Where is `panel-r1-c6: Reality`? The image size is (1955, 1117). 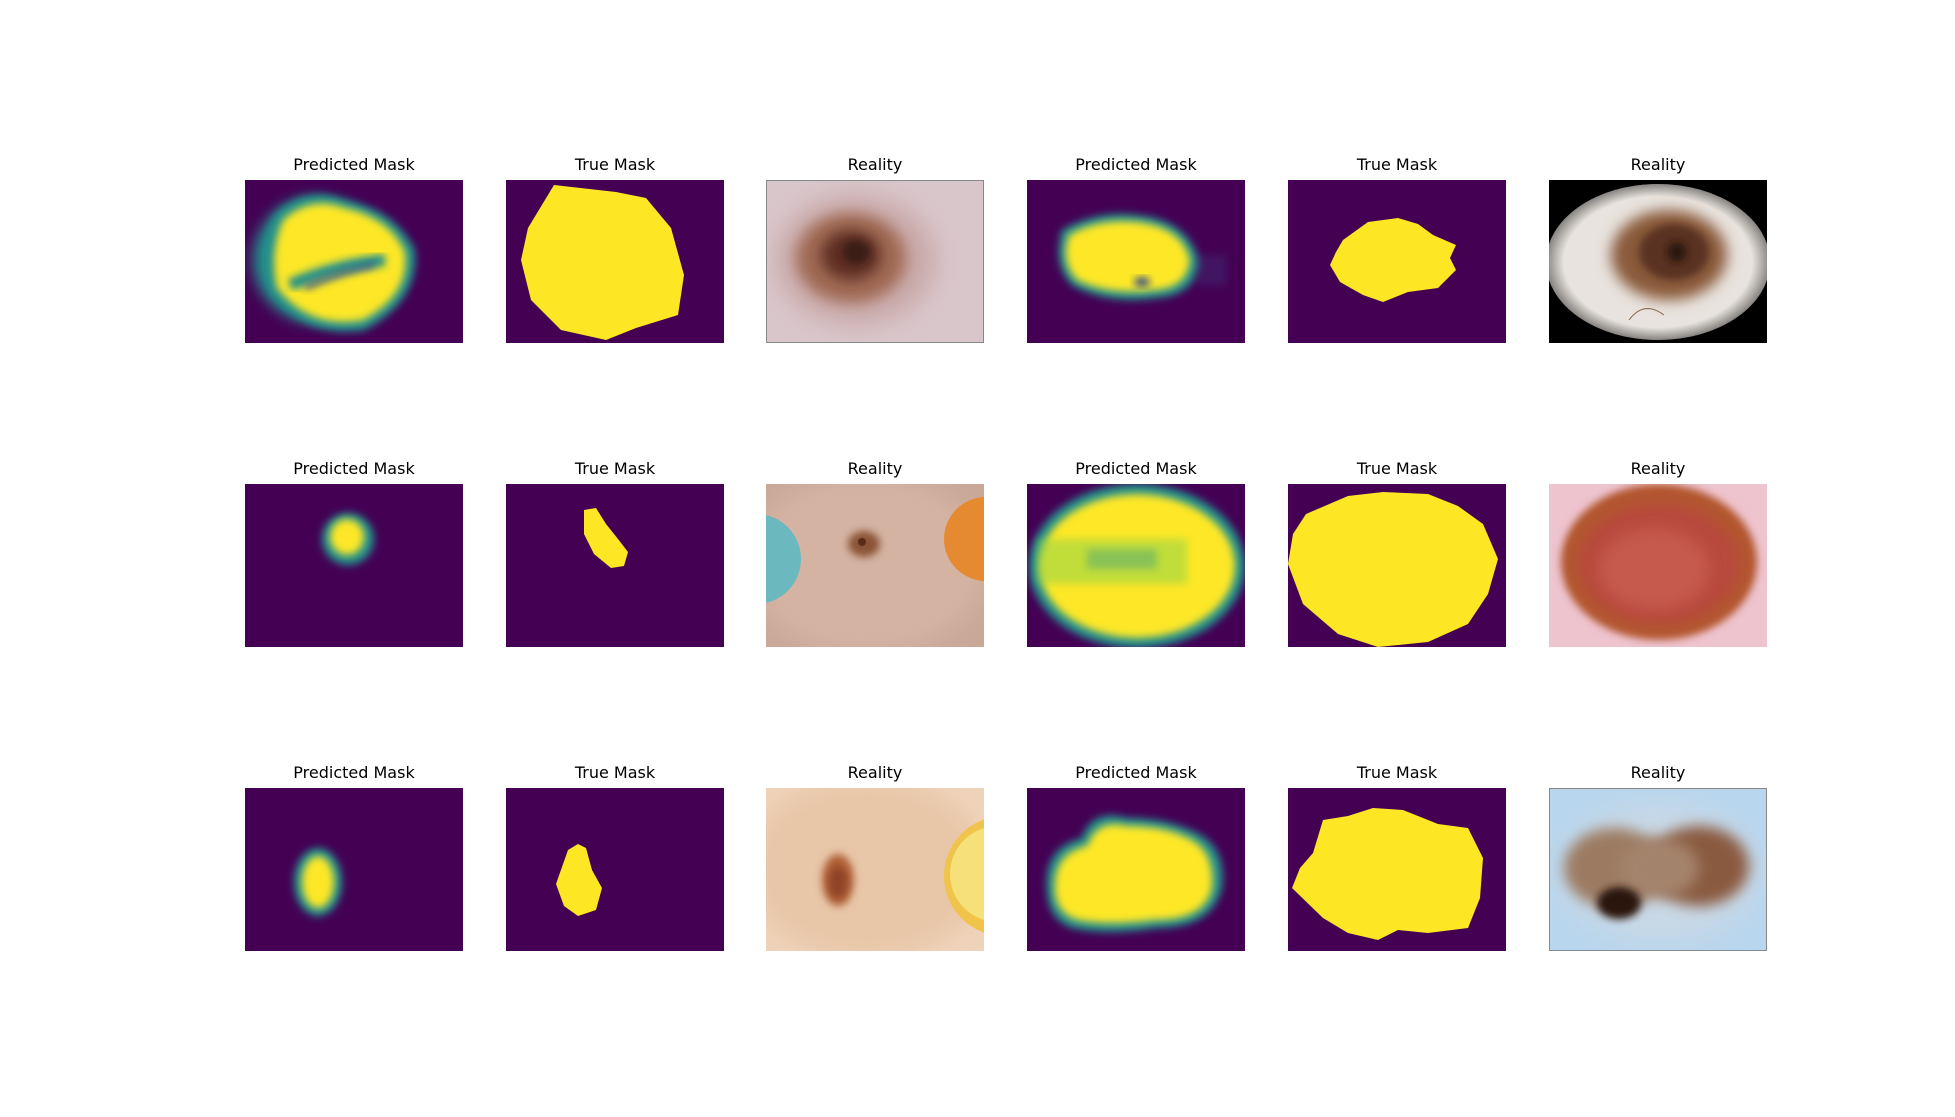 panel-r1-c6: Reality is located at coordinates (1658, 249).